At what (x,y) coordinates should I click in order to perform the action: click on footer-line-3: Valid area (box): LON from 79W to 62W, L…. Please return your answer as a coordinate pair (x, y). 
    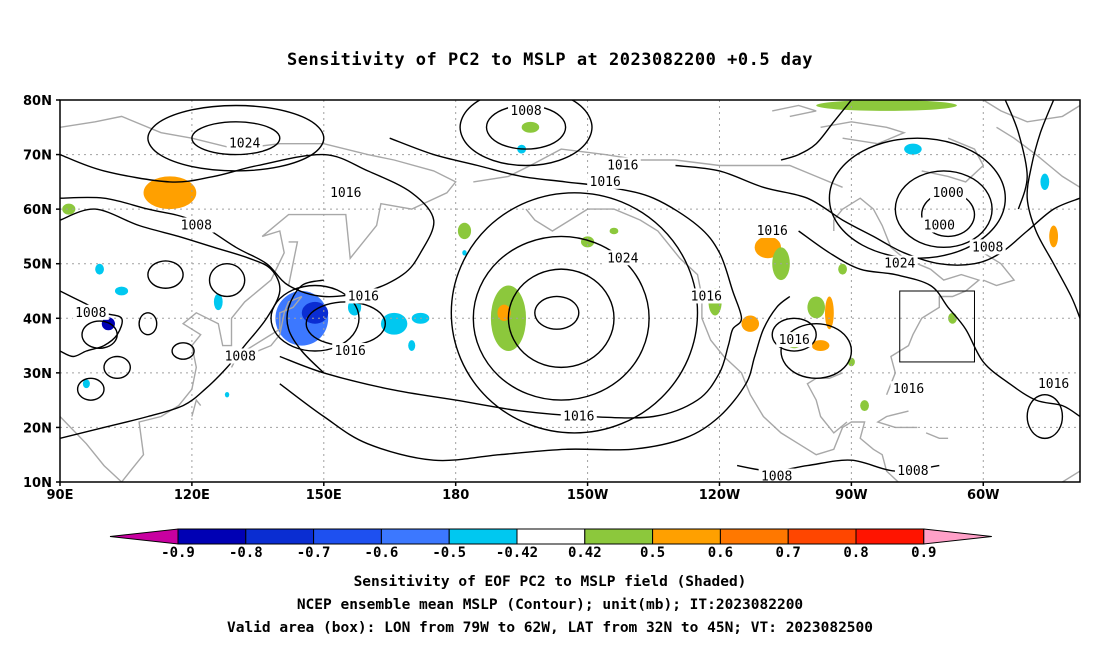
    Looking at the image, I should click on (549, 628).